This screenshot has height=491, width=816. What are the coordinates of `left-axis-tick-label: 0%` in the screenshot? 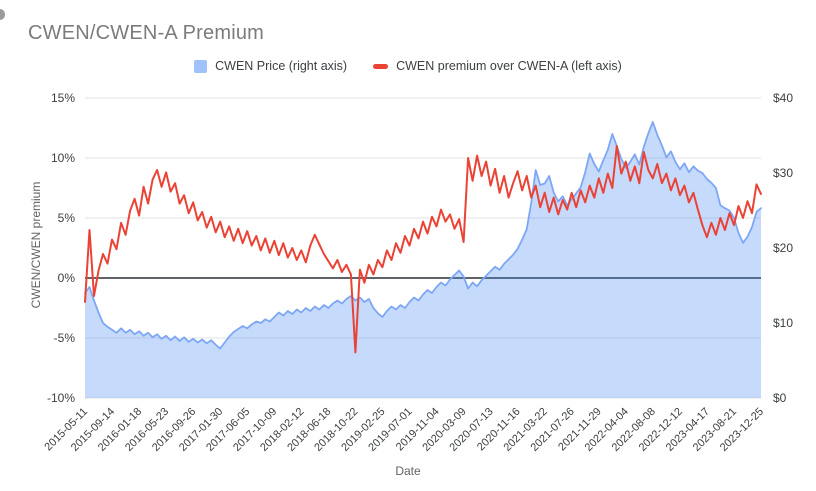 It's located at (67, 278).